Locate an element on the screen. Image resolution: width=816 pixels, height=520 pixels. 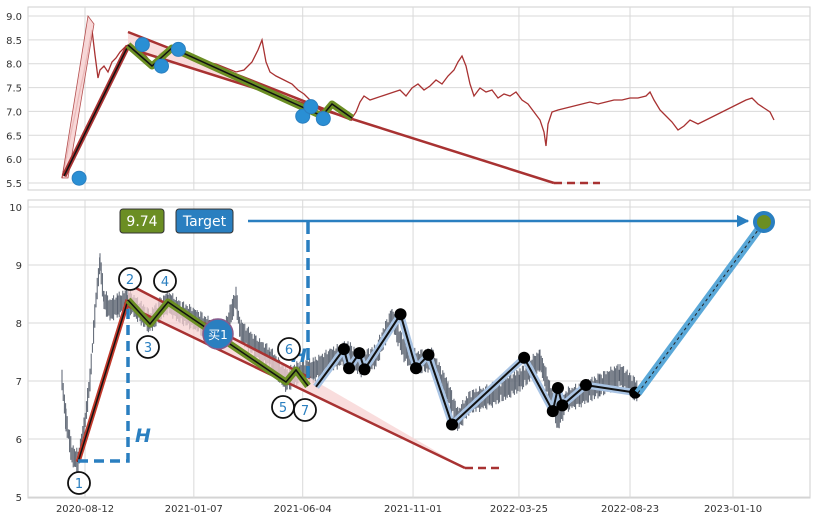
top-breakout-channel is located at coordinates (78, 97).